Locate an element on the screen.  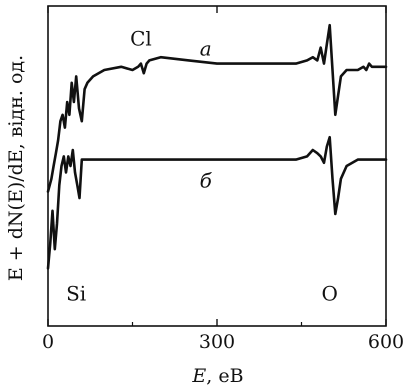
x-tick-label: 300 is located at coordinates (217, 342).